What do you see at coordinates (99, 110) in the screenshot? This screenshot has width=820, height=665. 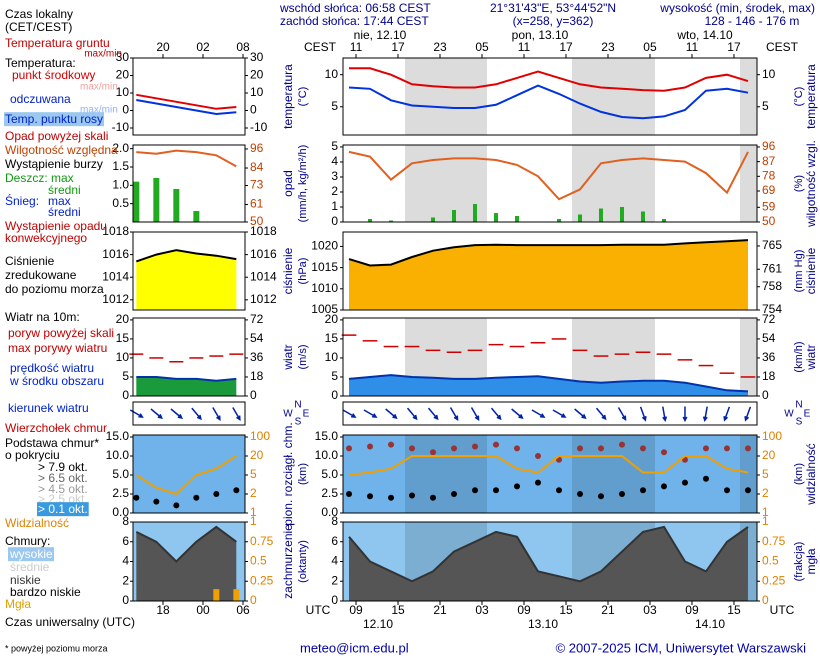 I see `legend-label: max/min` at bounding box center [99, 110].